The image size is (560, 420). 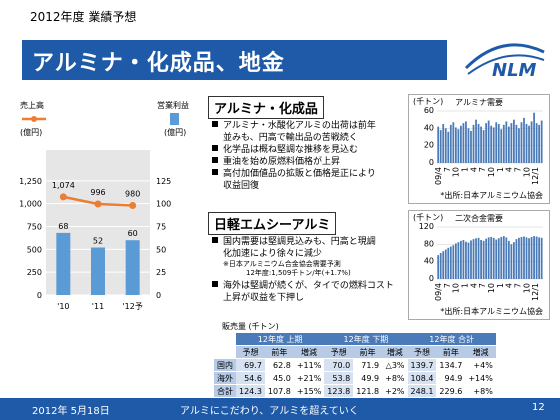 What do you see at coordinates (63, 185) in the screenshot?
I see `sales-point-label: 1,074` at bounding box center [63, 185].